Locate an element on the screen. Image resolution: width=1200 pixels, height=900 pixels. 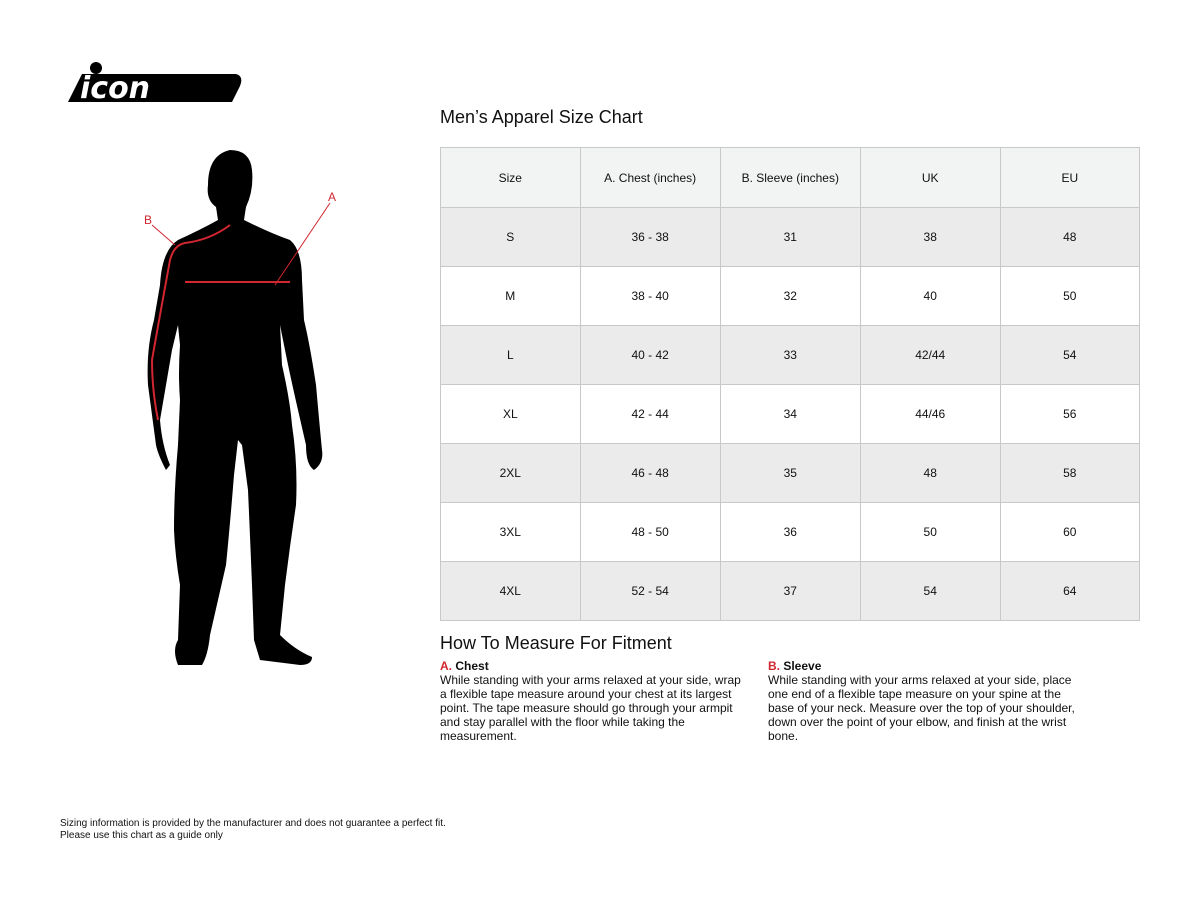
table-row: 2XL 46 - 48 35 48 58 is located at coordinates (790, 473).